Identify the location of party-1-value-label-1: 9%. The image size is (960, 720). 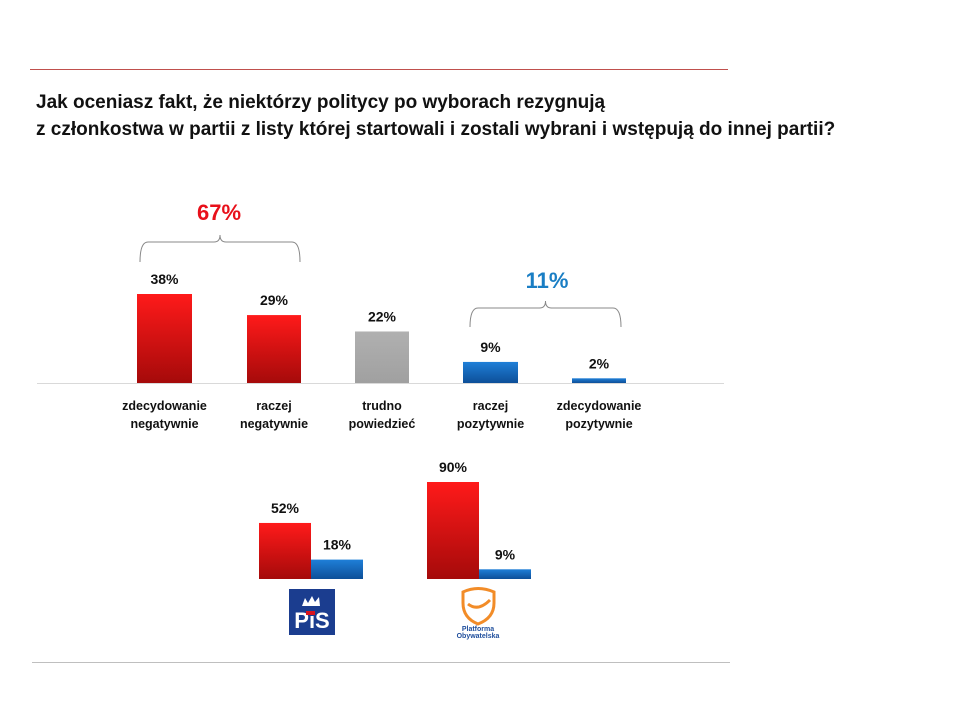
(505, 554).